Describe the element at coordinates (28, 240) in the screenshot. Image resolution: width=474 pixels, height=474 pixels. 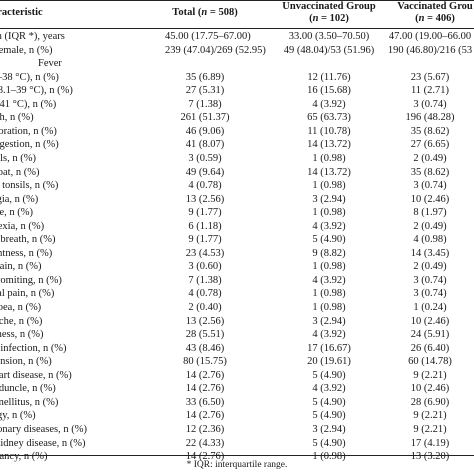
I see `row-label: of breath, n (%)` at that location.